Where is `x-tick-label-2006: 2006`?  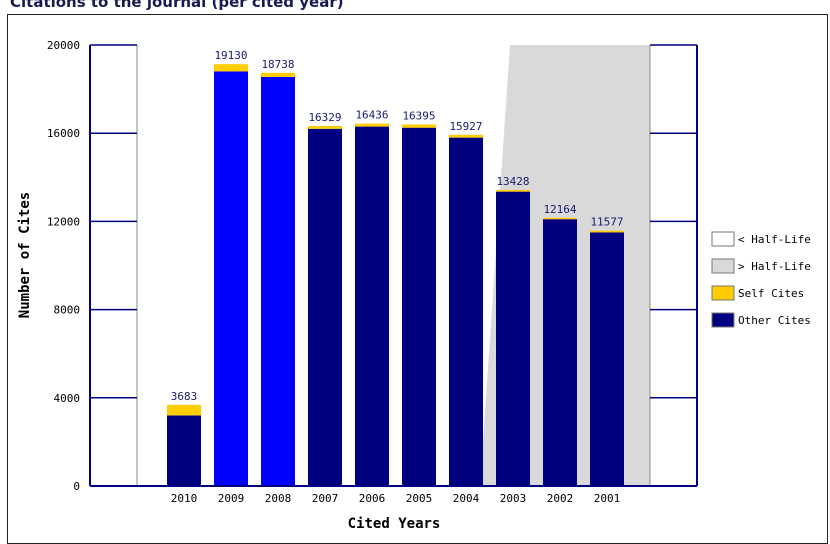
x-tick-label-2006: 2006 is located at coordinates (372, 498).